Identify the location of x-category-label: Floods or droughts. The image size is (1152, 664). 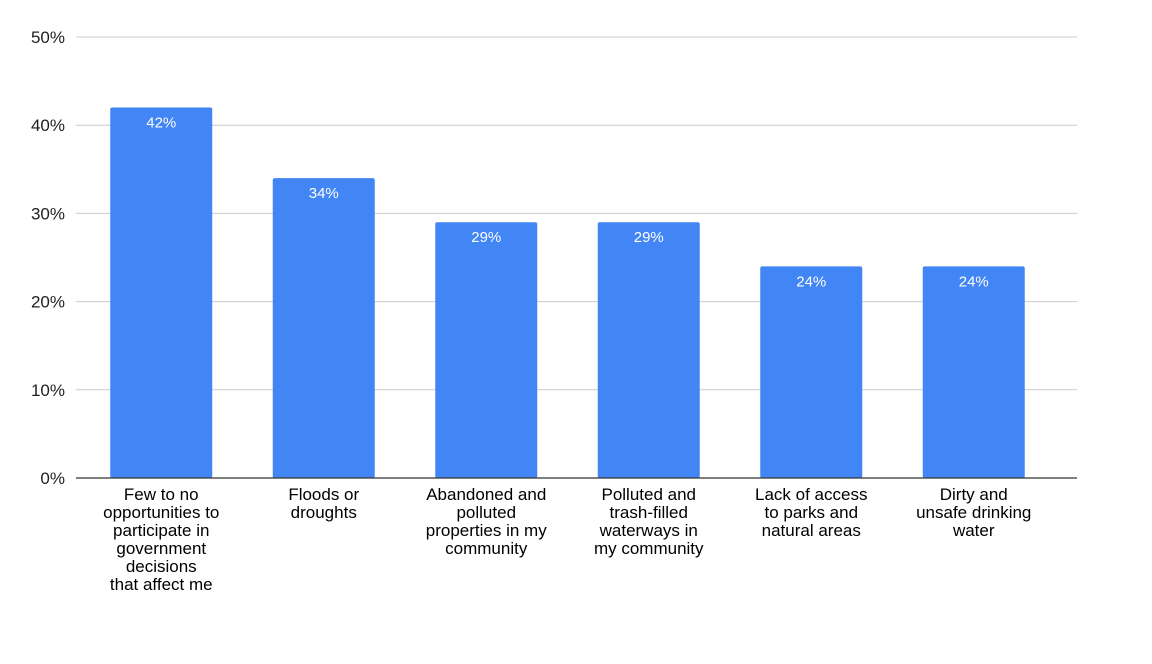
(323, 503).